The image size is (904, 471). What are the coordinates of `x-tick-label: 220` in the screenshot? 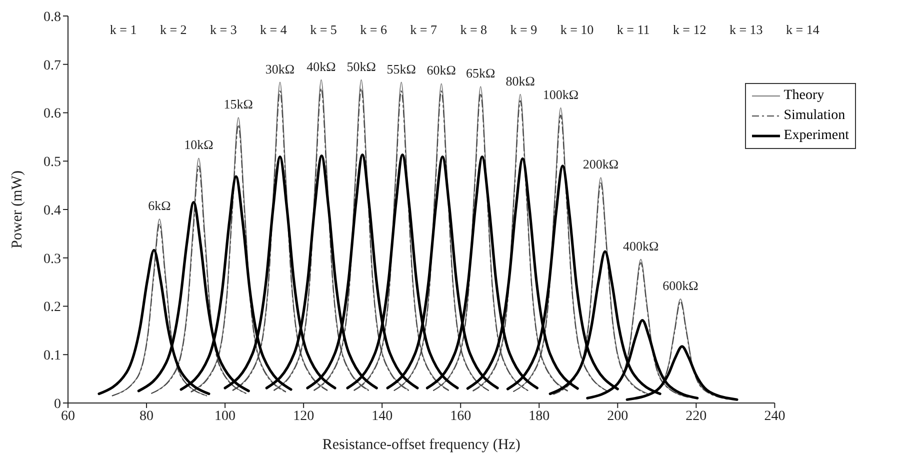 It's located at (696, 416).